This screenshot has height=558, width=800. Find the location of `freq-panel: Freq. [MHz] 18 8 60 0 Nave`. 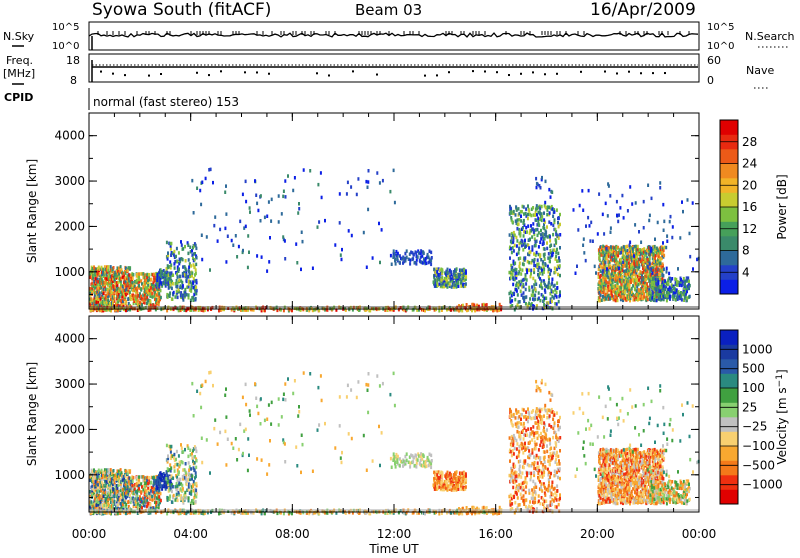

freq-panel: Freq. [MHz] 18 8 60 0 Nave is located at coordinates (388, 71).